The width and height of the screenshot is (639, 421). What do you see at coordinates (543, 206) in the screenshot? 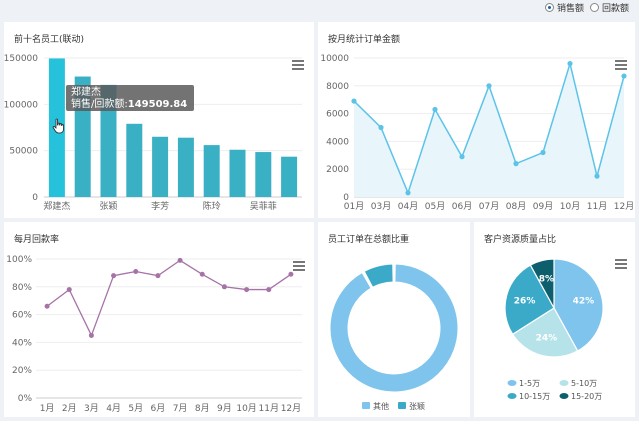
I see `area-xtick-label: 09月` at bounding box center [543, 206].